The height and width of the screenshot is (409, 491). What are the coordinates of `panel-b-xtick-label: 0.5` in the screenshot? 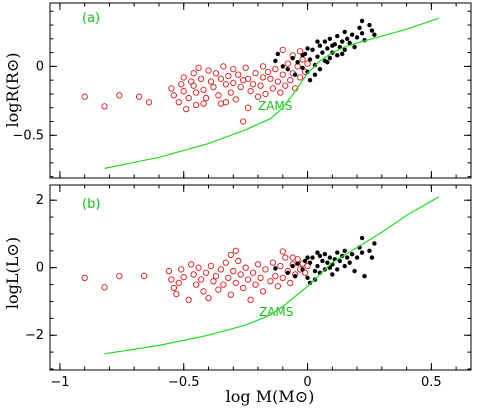 It's located at (431, 382).